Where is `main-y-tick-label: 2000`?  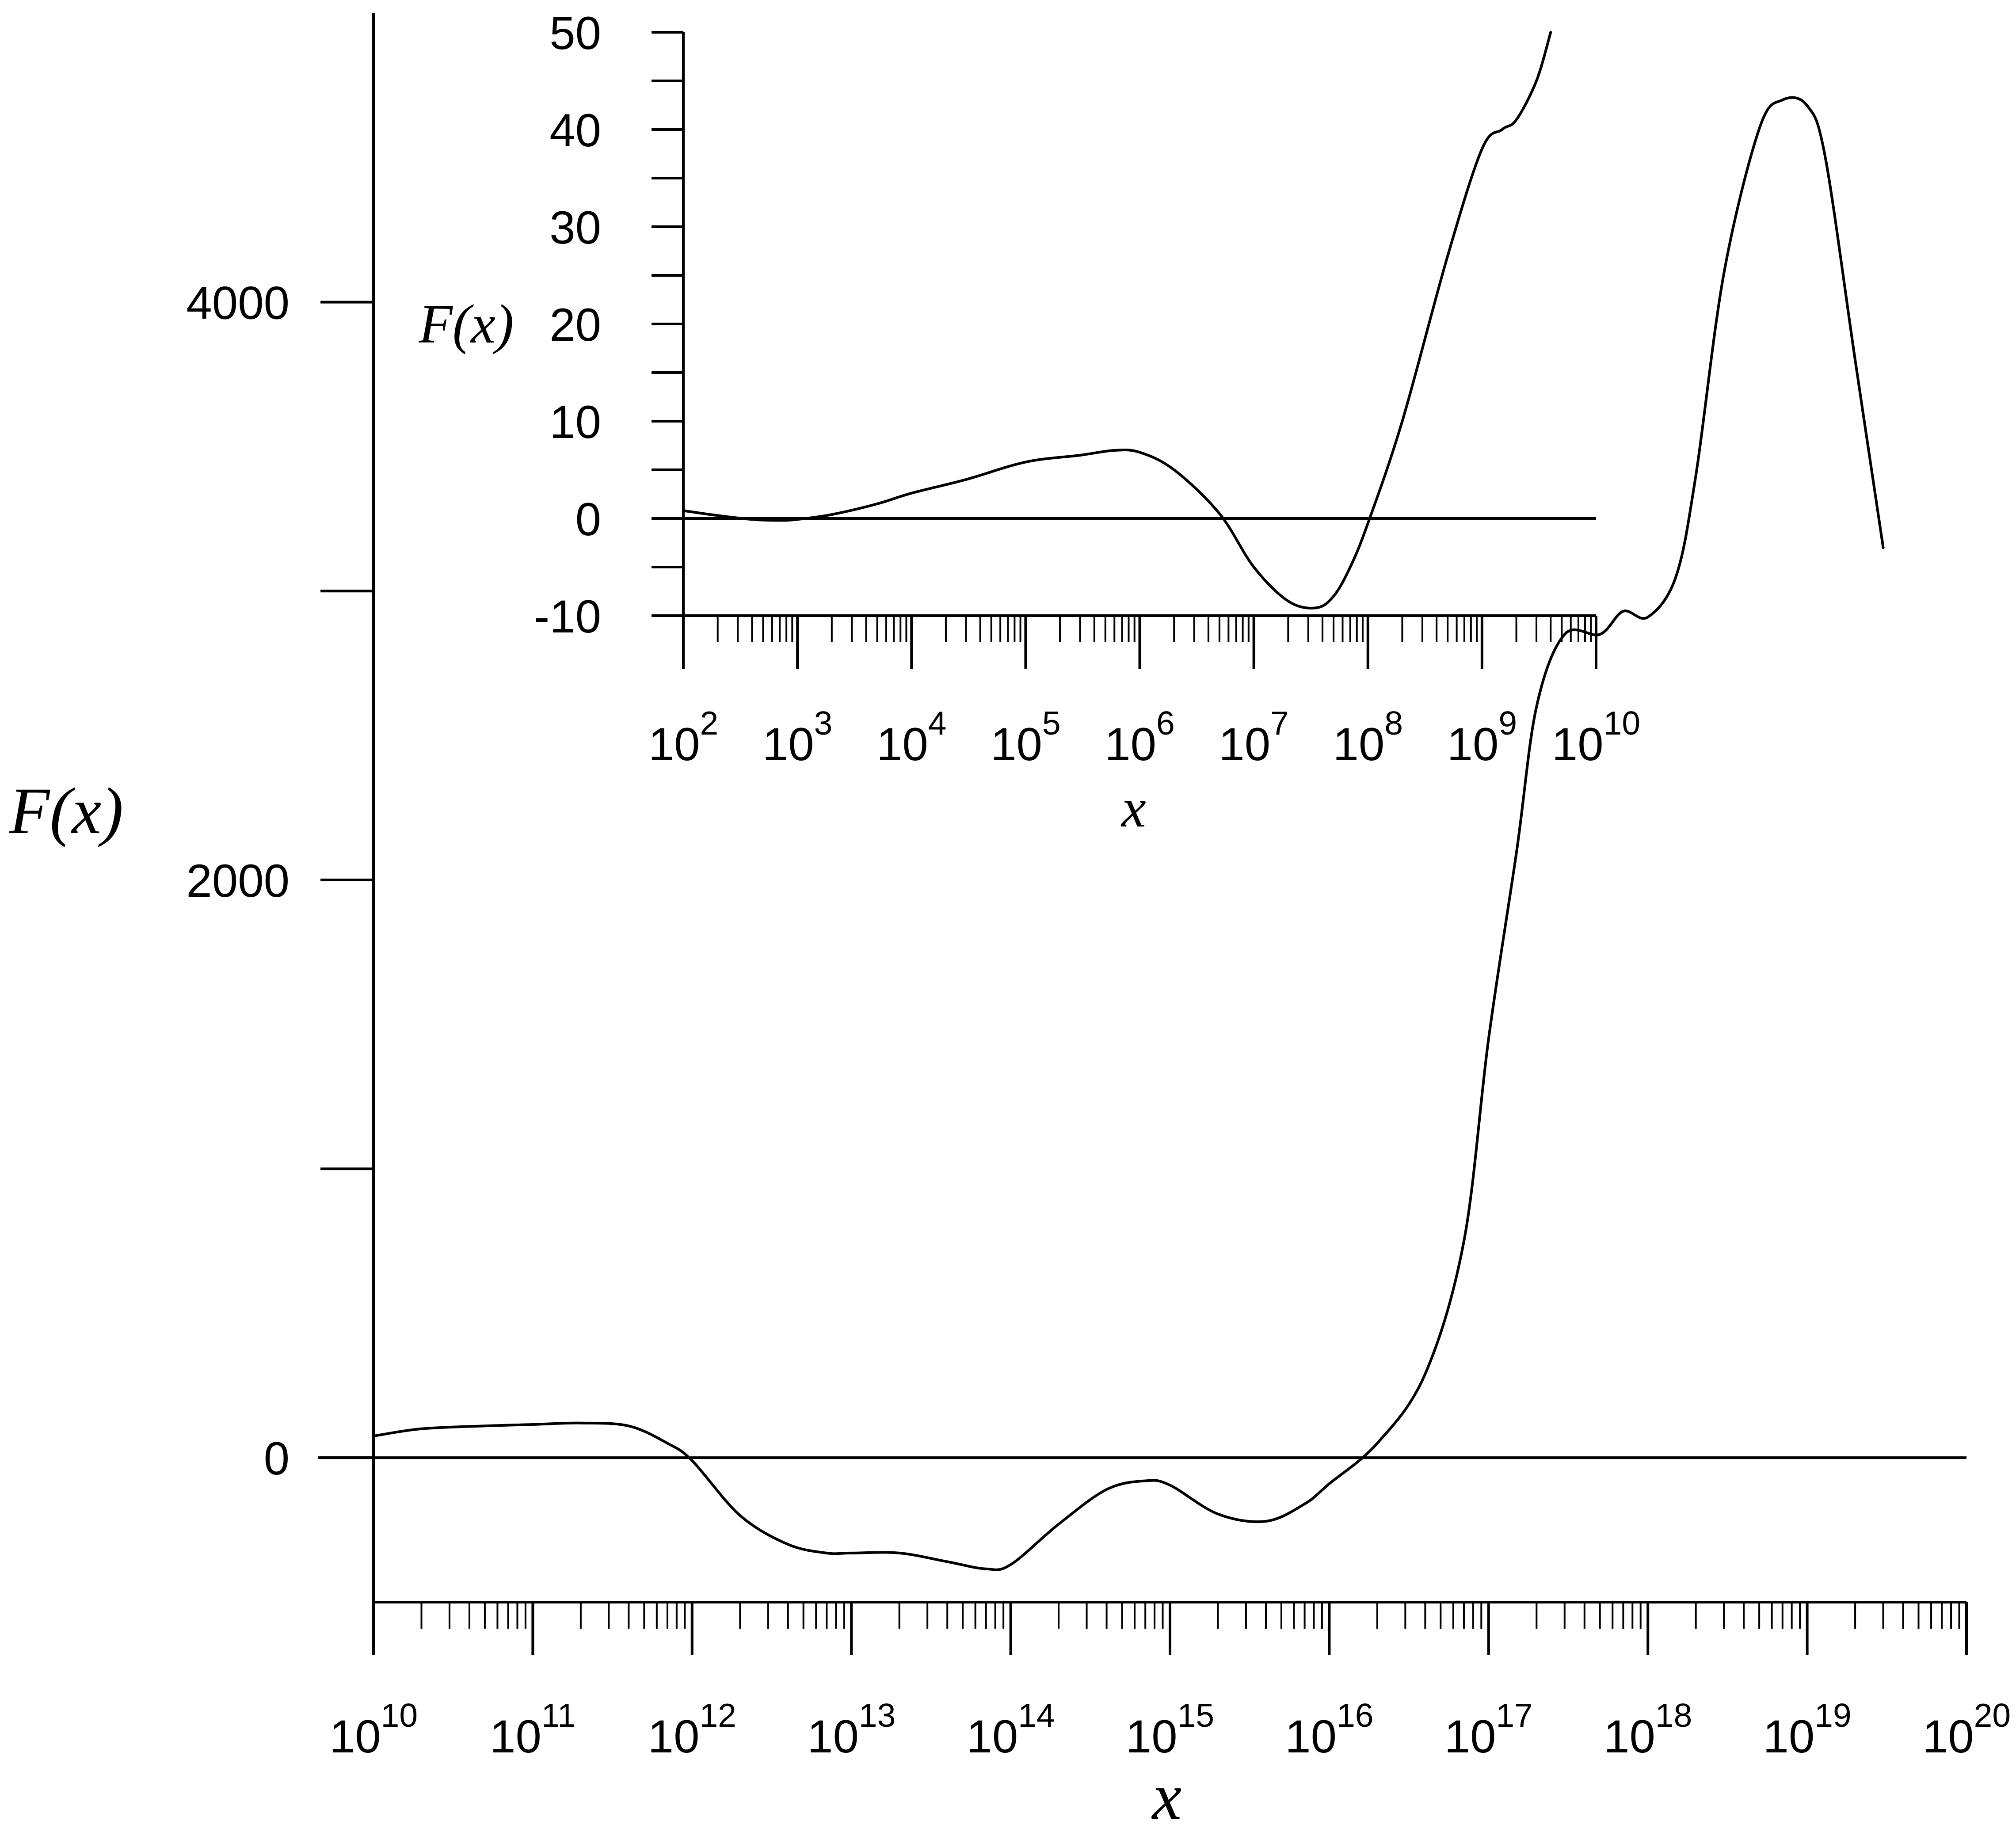
main-y-tick-label: 2000 is located at coordinates (238, 881).